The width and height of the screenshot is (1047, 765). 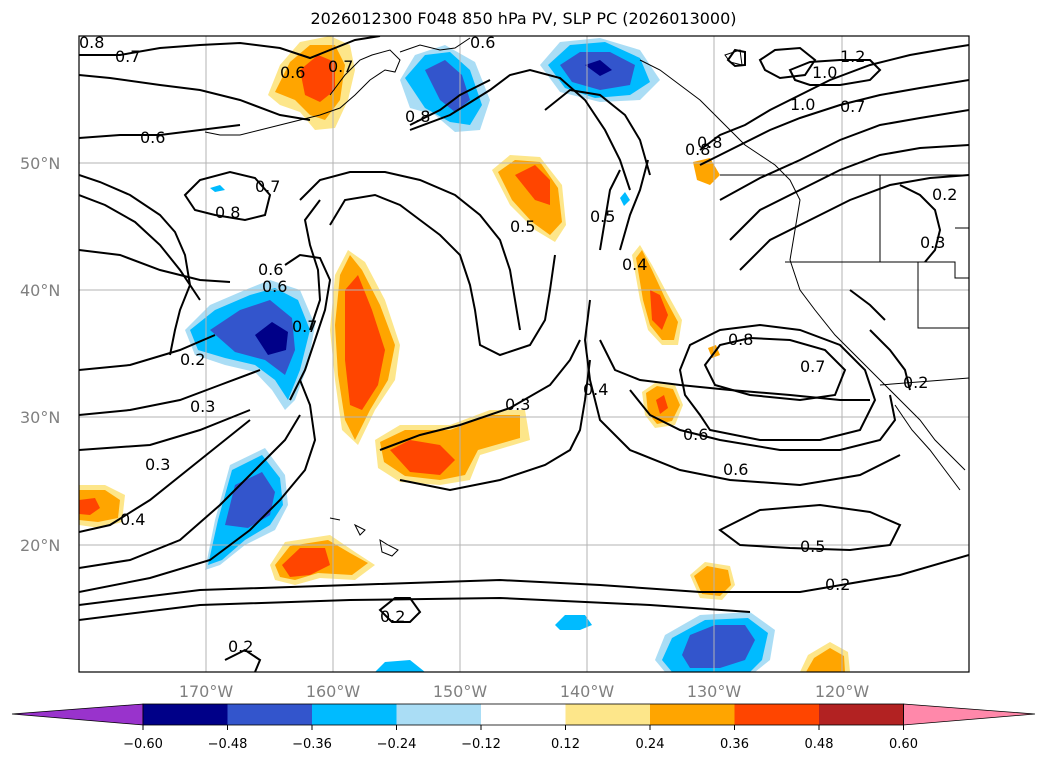 I want to click on lat-labels: 50°N 40°N 30°N 20°N, so click(x=40, y=354).